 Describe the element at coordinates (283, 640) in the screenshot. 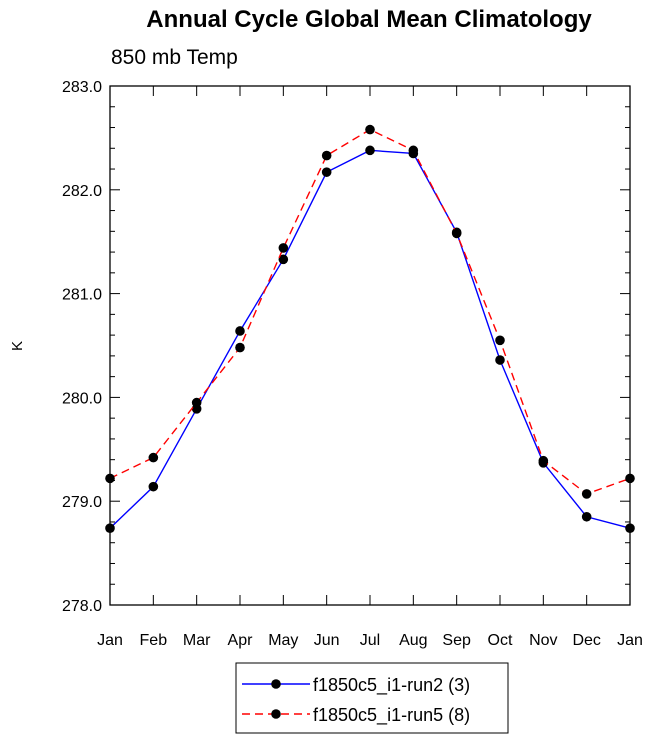

I see `x-tick-label: May` at that location.